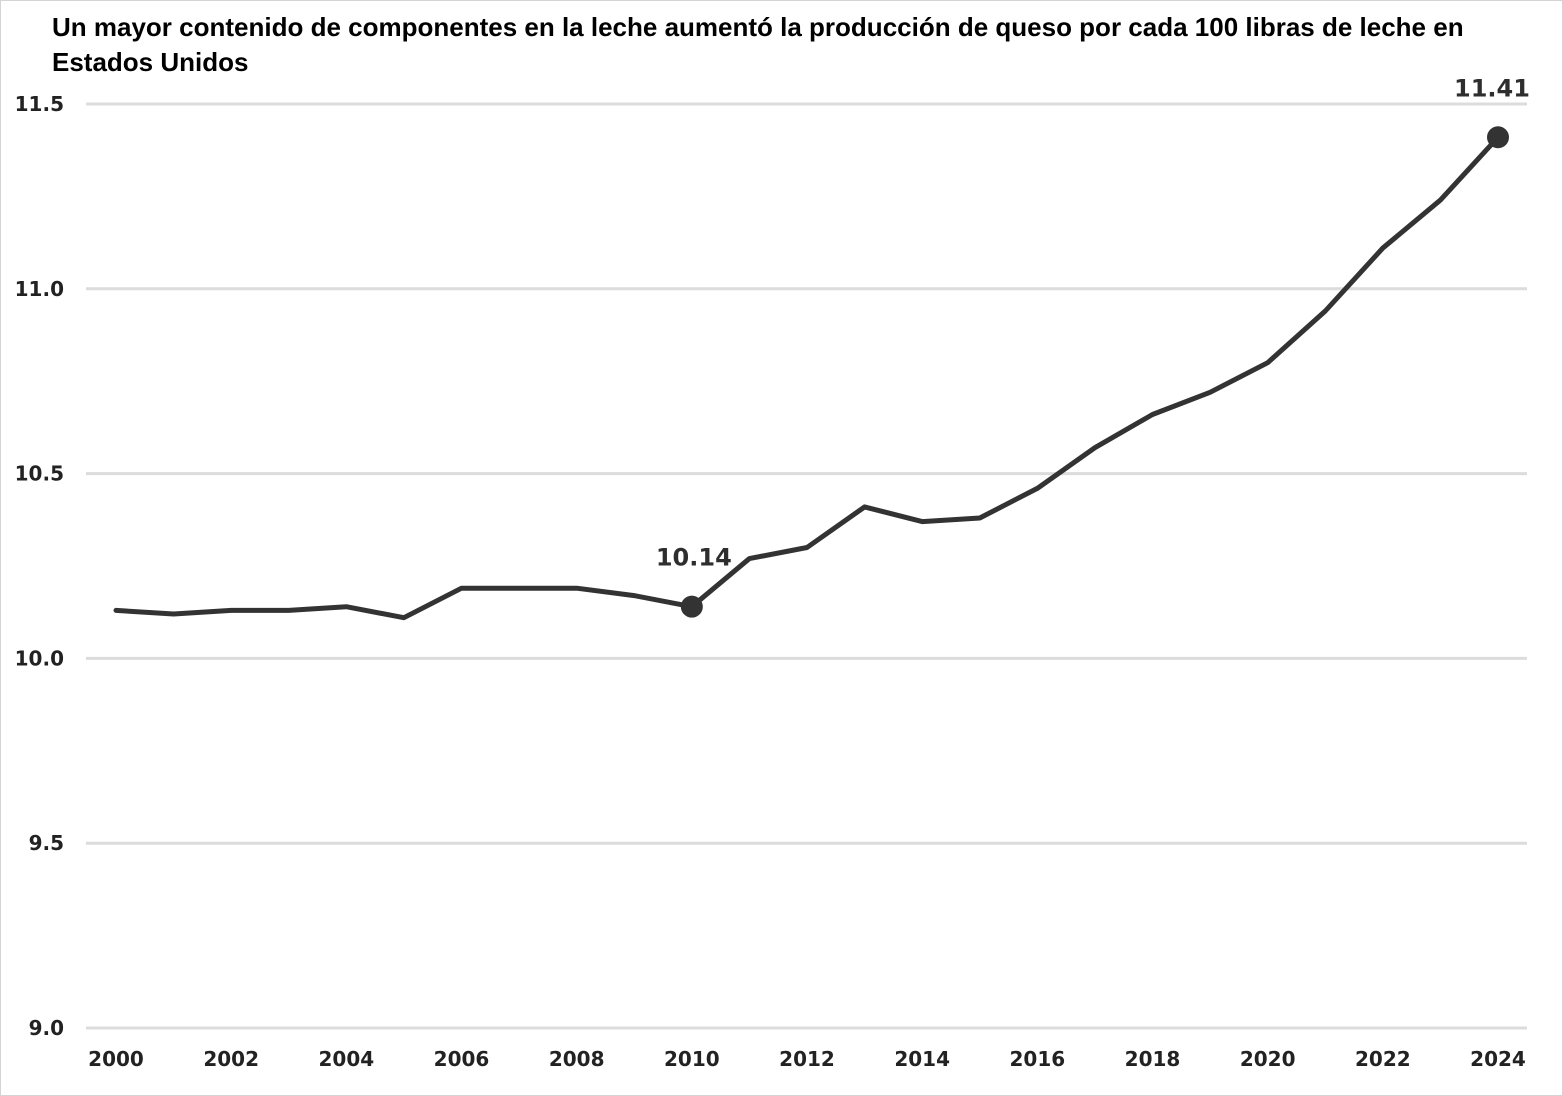 The height and width of the screenshot is (1096, 1563). I want to click on x-tick-label: 2010, so click(692, 1059).